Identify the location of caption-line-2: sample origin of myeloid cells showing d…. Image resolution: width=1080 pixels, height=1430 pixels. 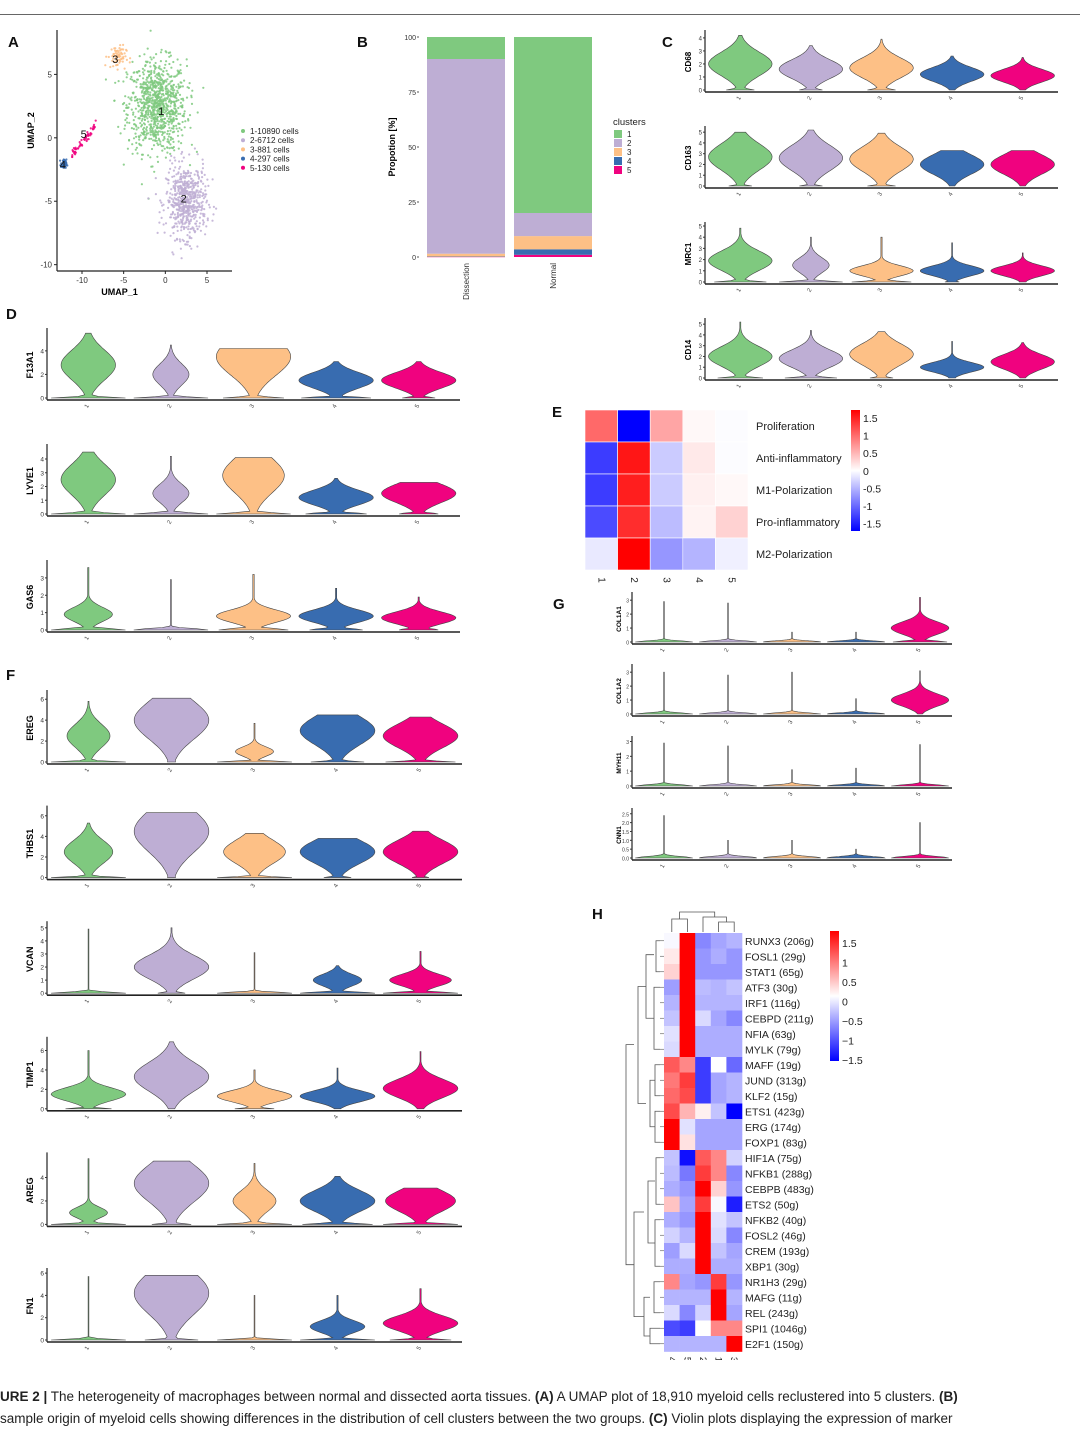
(540, 1419).